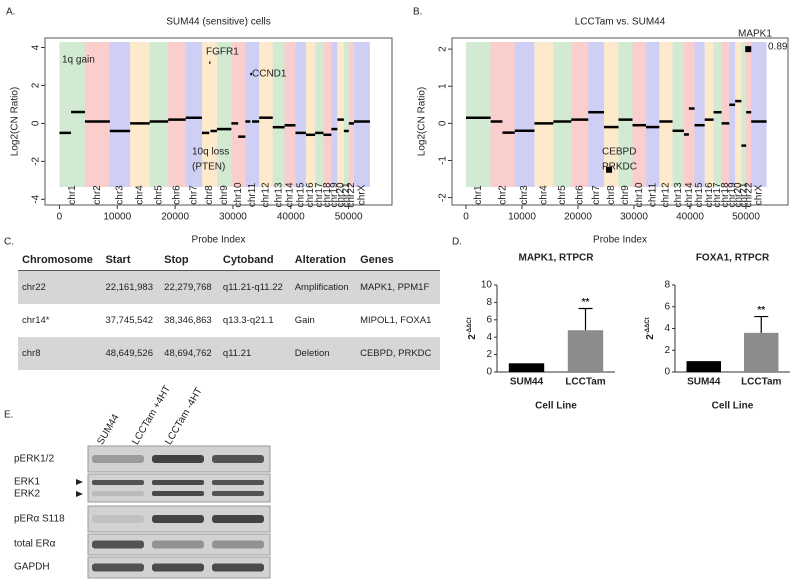  What do you see at coordinates (310, 194) in the screenshot?
I see `chromosome-label: chr16` at bounding box center [310, 194].